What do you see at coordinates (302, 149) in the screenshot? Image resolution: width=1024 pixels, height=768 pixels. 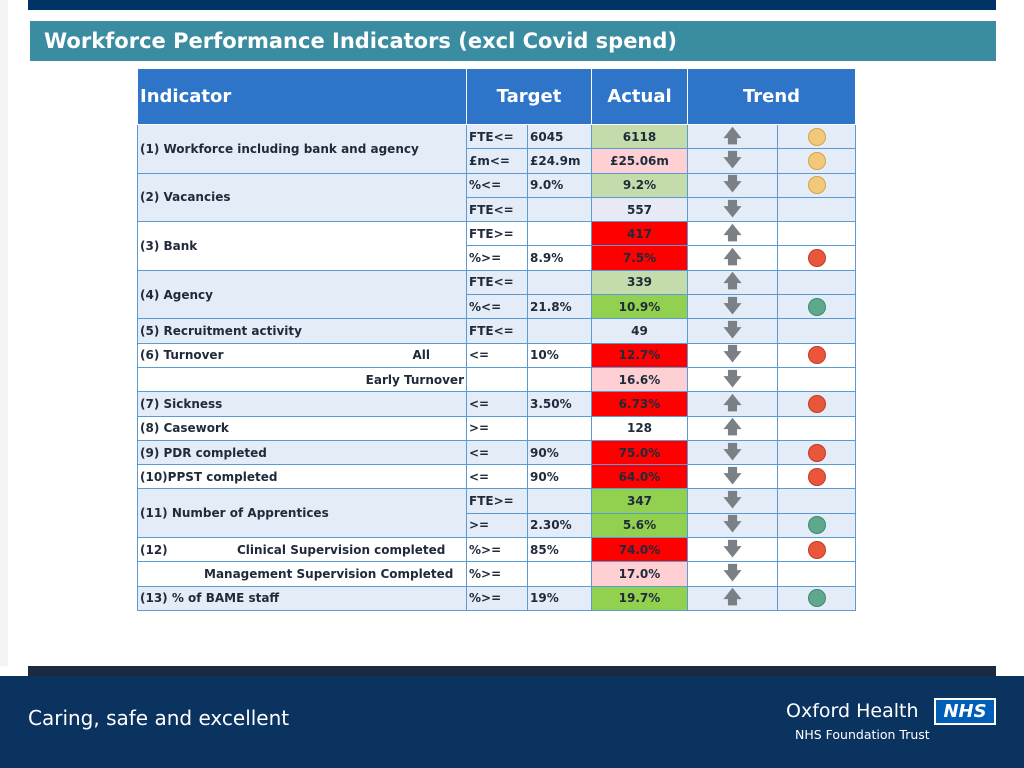 I see `indicator-cell: (1) Workforce including bank and agency` at bounding box center [302, 149].